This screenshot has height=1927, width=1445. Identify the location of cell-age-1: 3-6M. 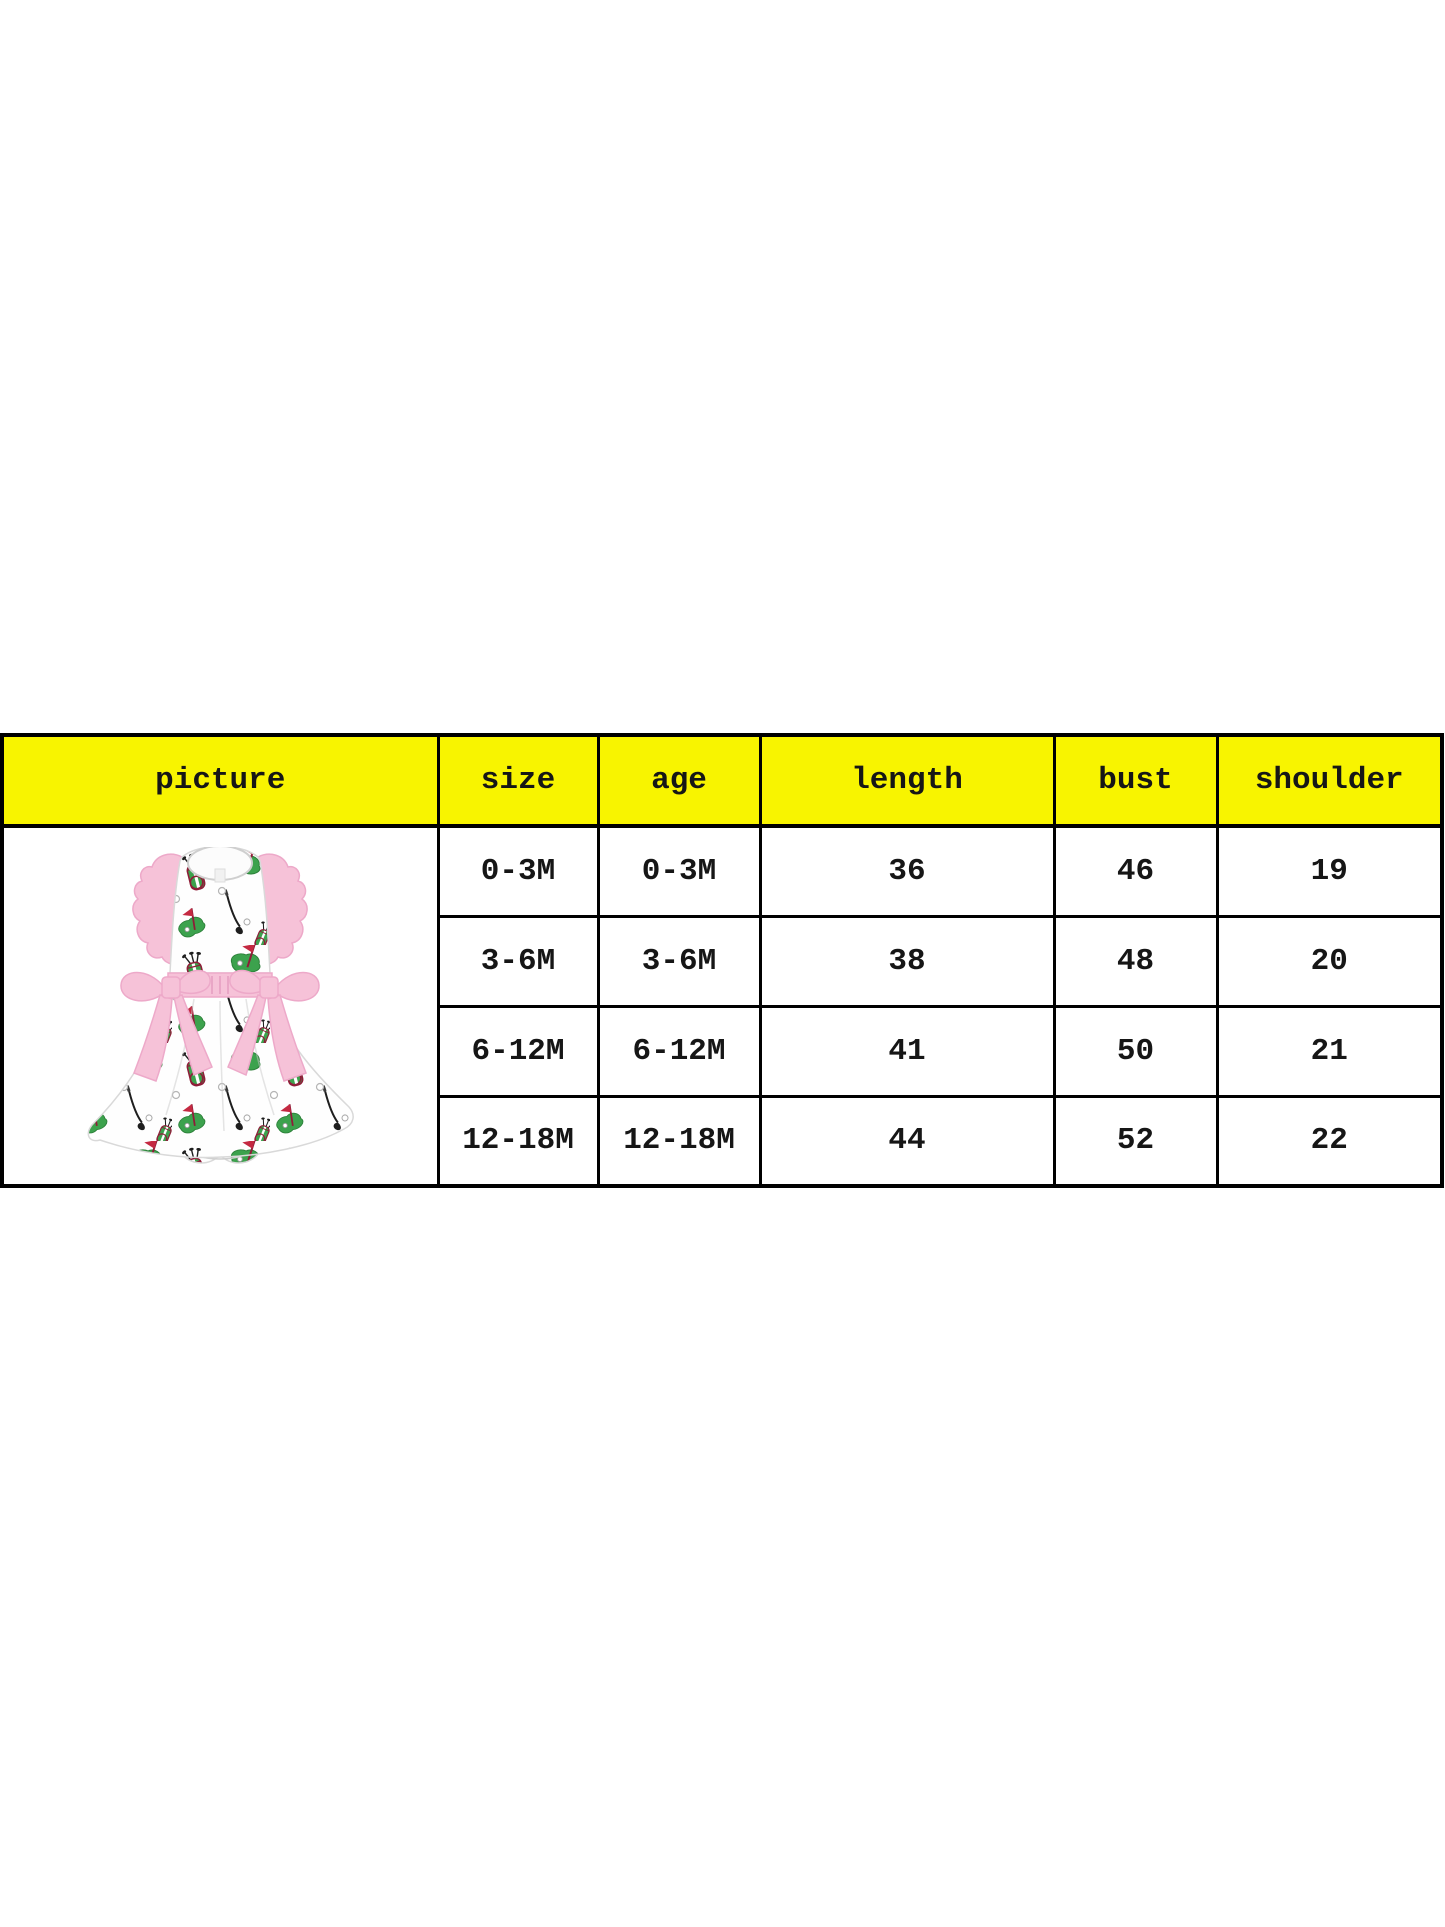
(679, 961).